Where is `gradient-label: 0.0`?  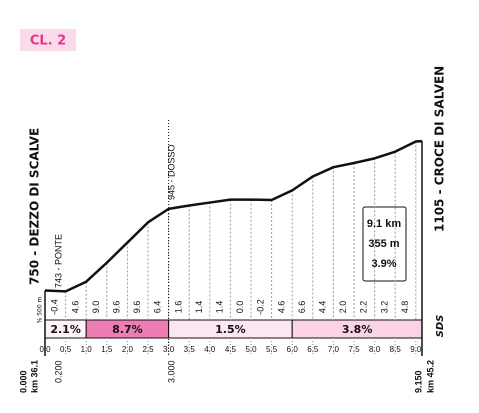 gradient-label: 0.0 is located at coordinates (240, 307).